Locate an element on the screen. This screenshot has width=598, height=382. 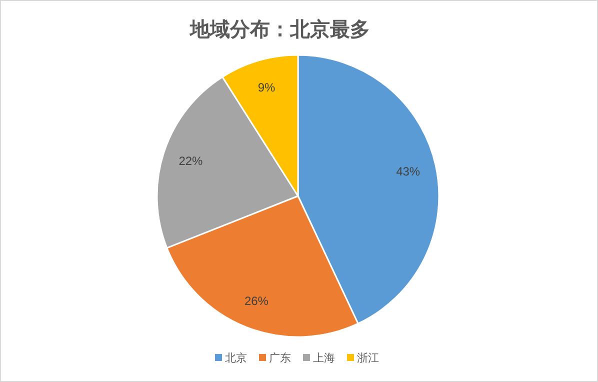
data-label: 9% is located at coordinates (267, 87).